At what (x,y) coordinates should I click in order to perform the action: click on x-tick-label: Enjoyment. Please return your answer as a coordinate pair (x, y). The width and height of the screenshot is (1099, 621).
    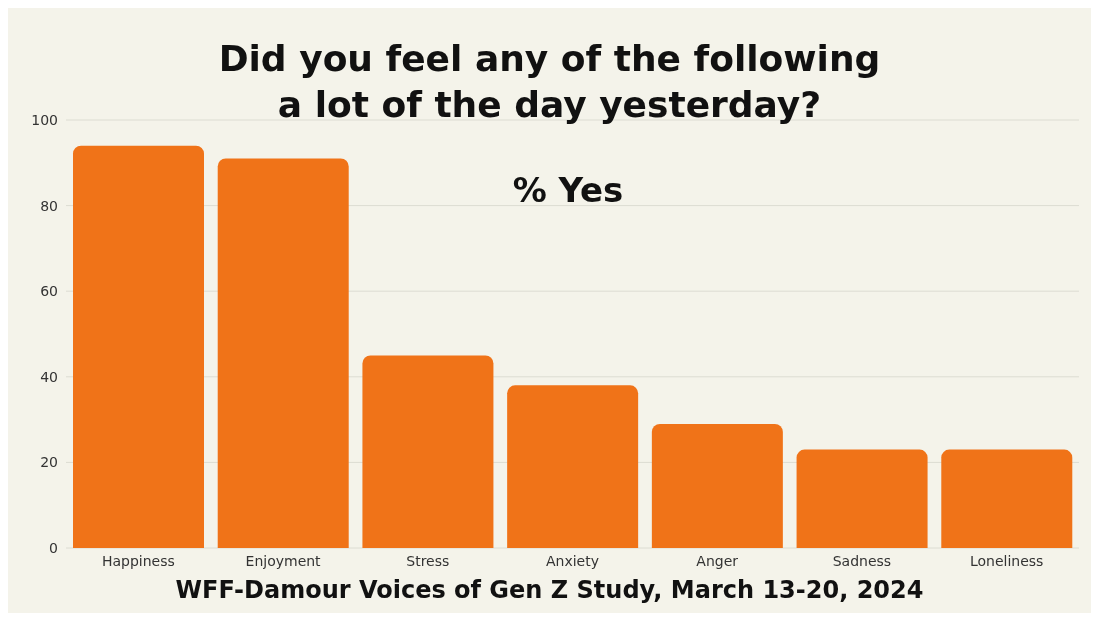
    Looking at the image, I should click on (283, 560).